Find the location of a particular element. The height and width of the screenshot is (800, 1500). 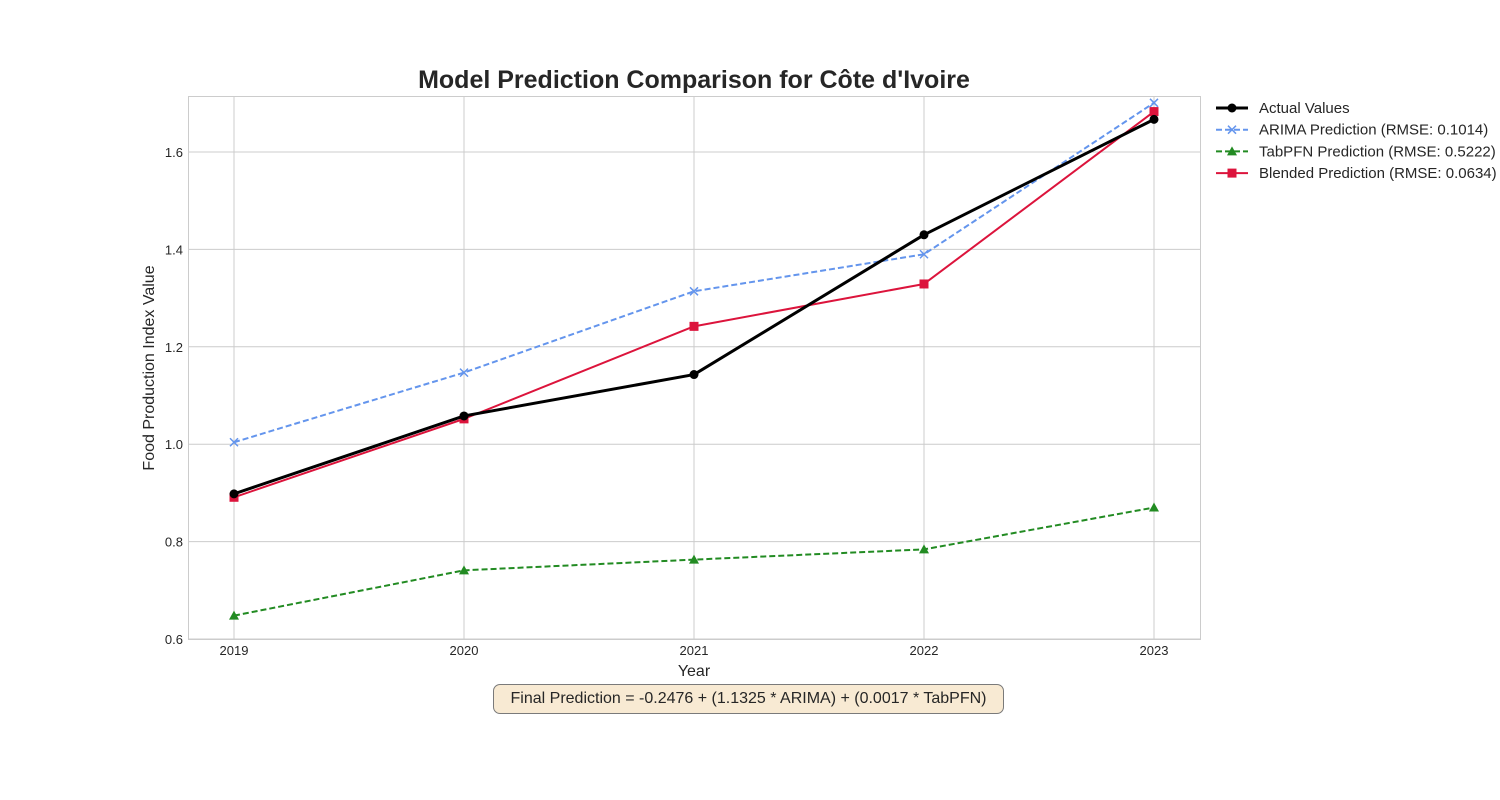

y-tick-label: 1.6 is located at coordinates (174, 152).